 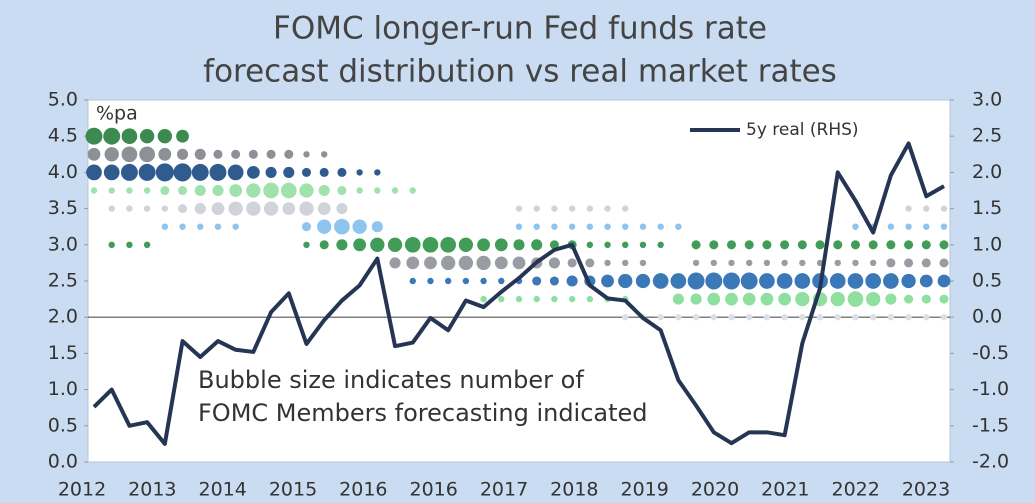 I want to click on x-tick-label: 2023, so click(x=926, y=490).